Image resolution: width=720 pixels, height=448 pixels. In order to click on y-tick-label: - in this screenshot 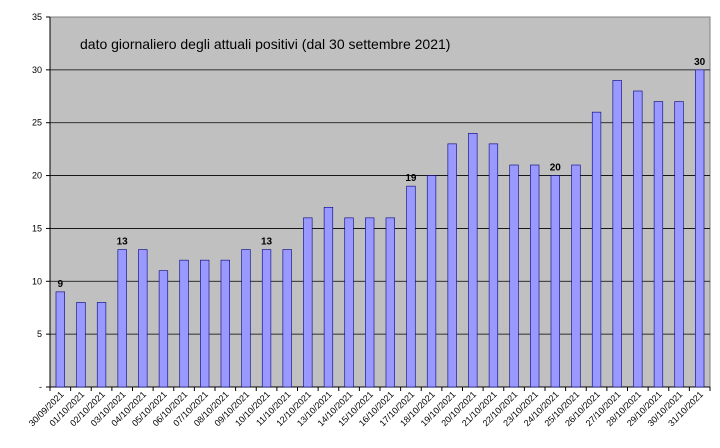, I will do `click(40, 387)`.